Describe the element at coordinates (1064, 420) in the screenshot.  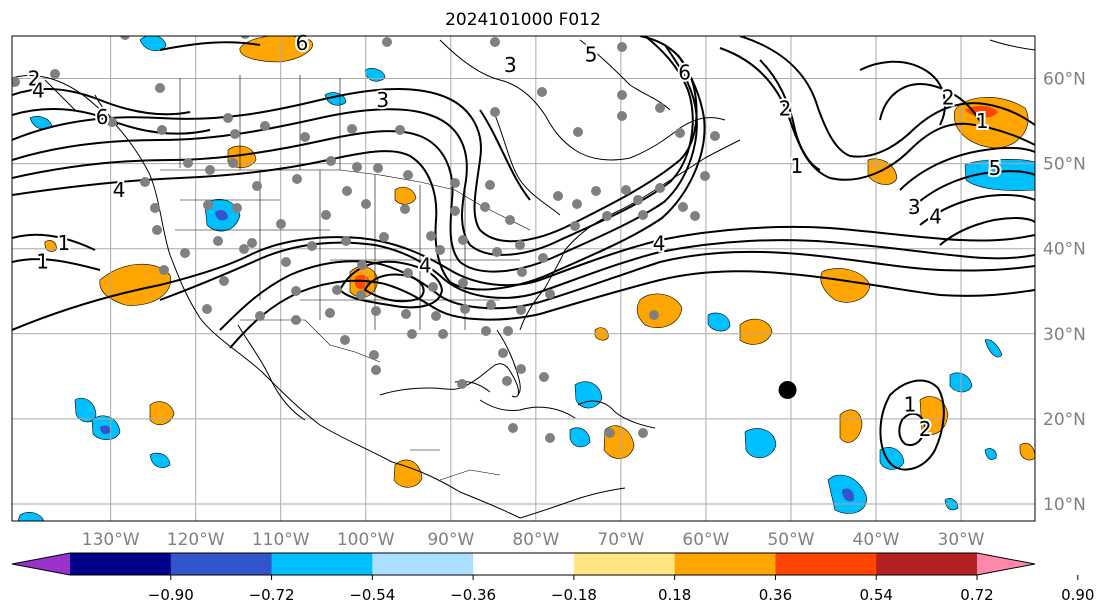
I see `lat-tick-label: 20°N` at that location.